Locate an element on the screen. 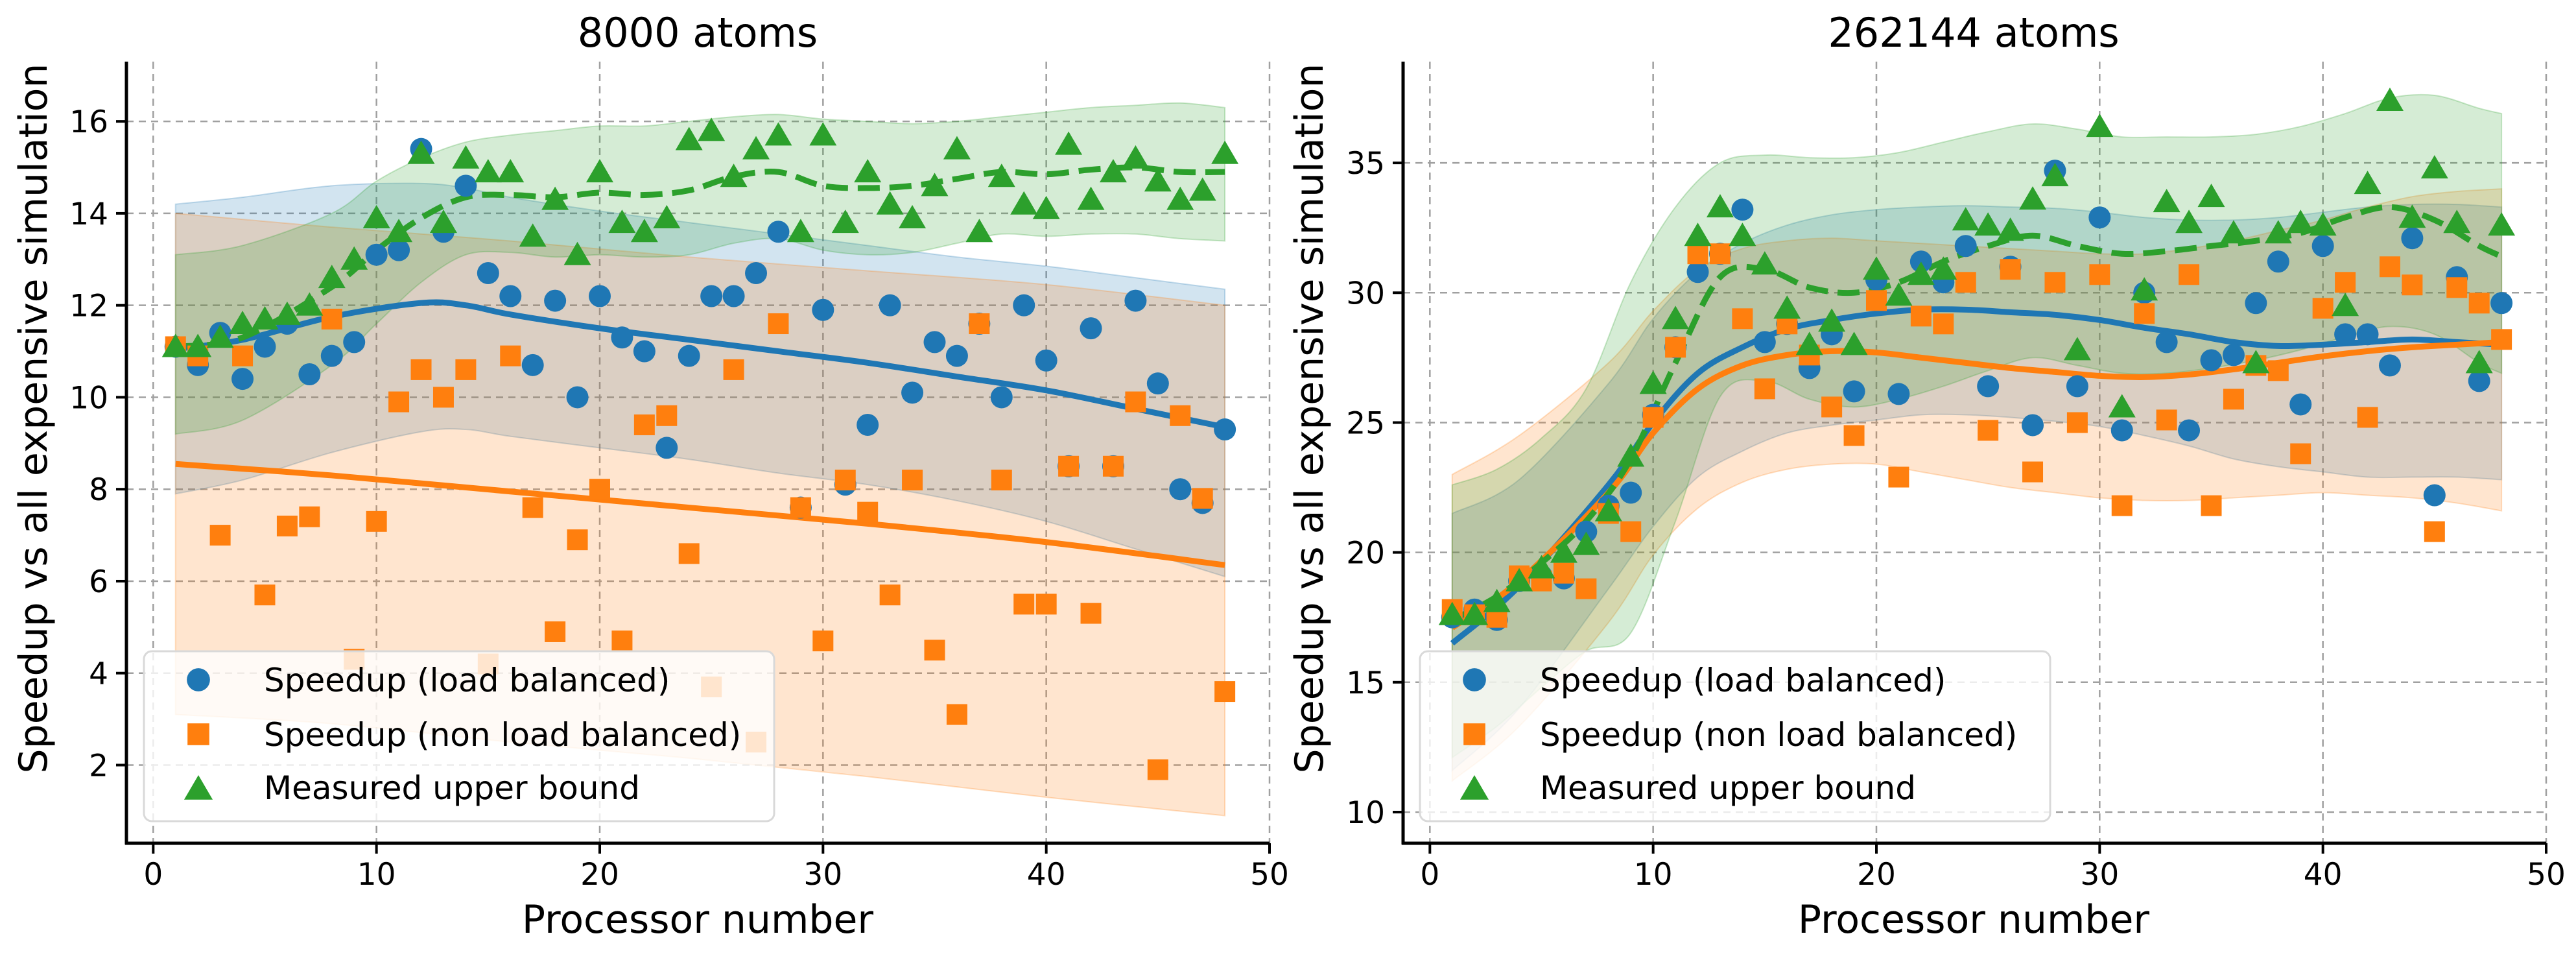 The height and width of the screenshot is (960, 2576). x-tick-label: 30 is located at coordinates (822, 875).